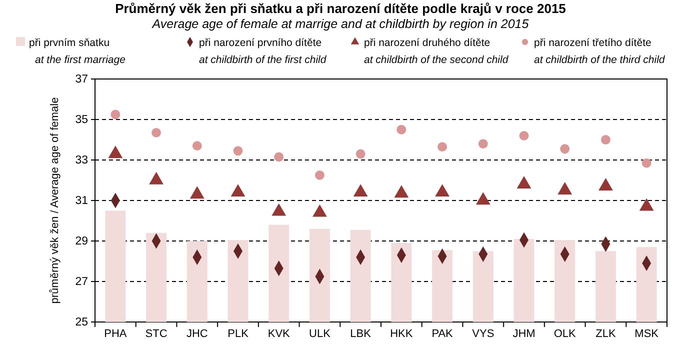  Describe the element at coordinates (320, 334) in the screenshot. I see `x-tick-label: ULK` at that location.